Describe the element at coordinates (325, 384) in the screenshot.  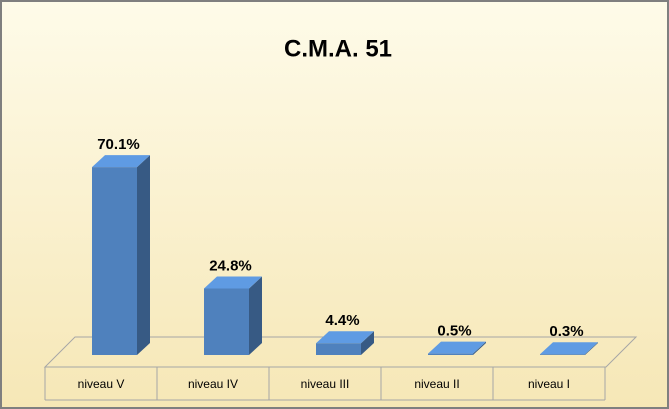
I see `x-tick-label: niveau III` at that location.